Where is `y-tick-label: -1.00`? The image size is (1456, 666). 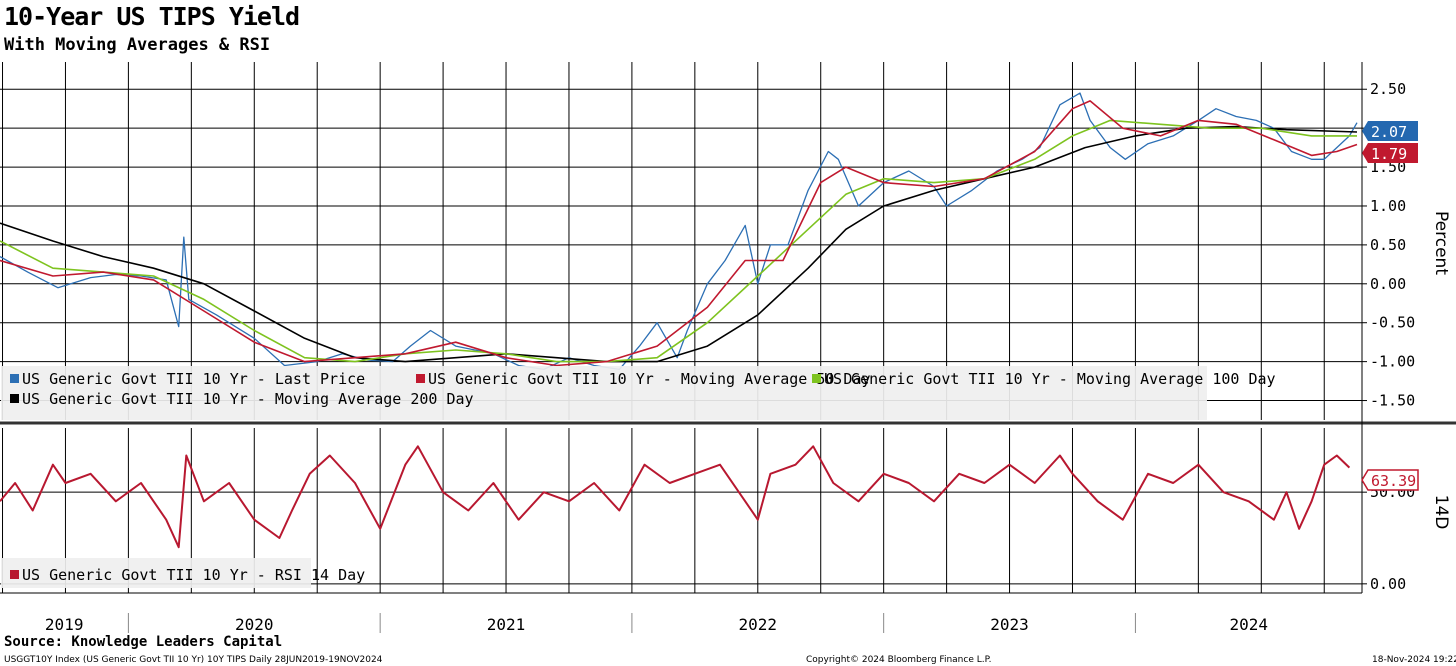 y-tick-label: -1.00 is located at coordinates (1392, 362).